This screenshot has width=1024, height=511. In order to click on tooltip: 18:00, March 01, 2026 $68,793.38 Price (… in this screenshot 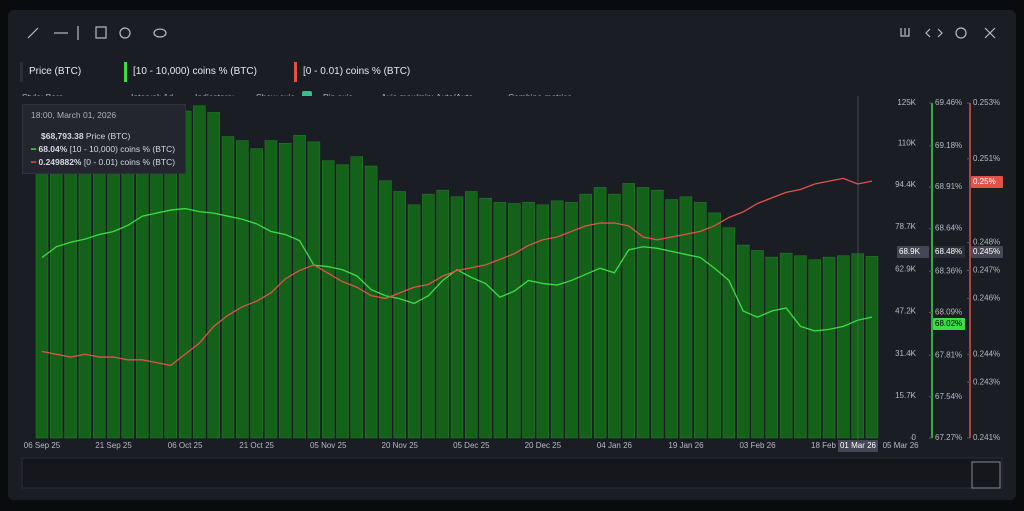, I will do `click(104, 139)`.